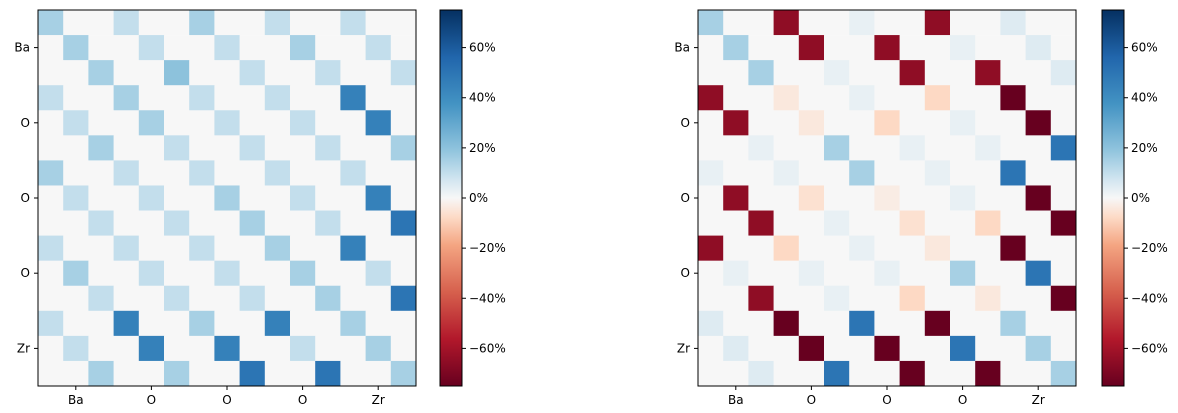 The image size is (1178, 413). I want to click on colorbar-tick-label: 20%, so click(1144, 148).